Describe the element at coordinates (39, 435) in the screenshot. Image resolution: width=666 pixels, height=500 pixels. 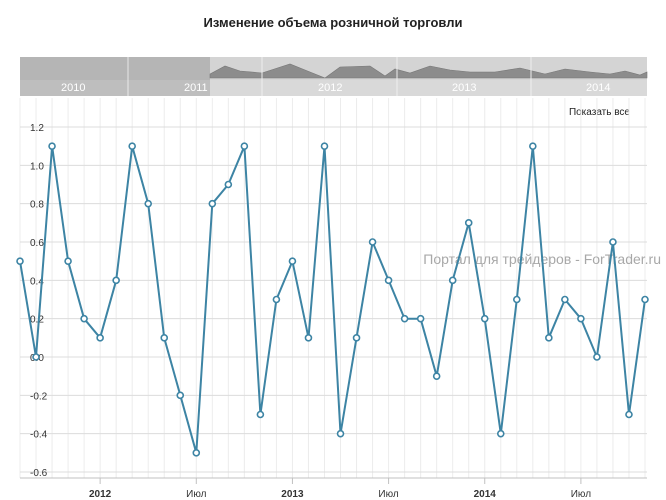
I see `y-tick-label: -0.4` at that location.